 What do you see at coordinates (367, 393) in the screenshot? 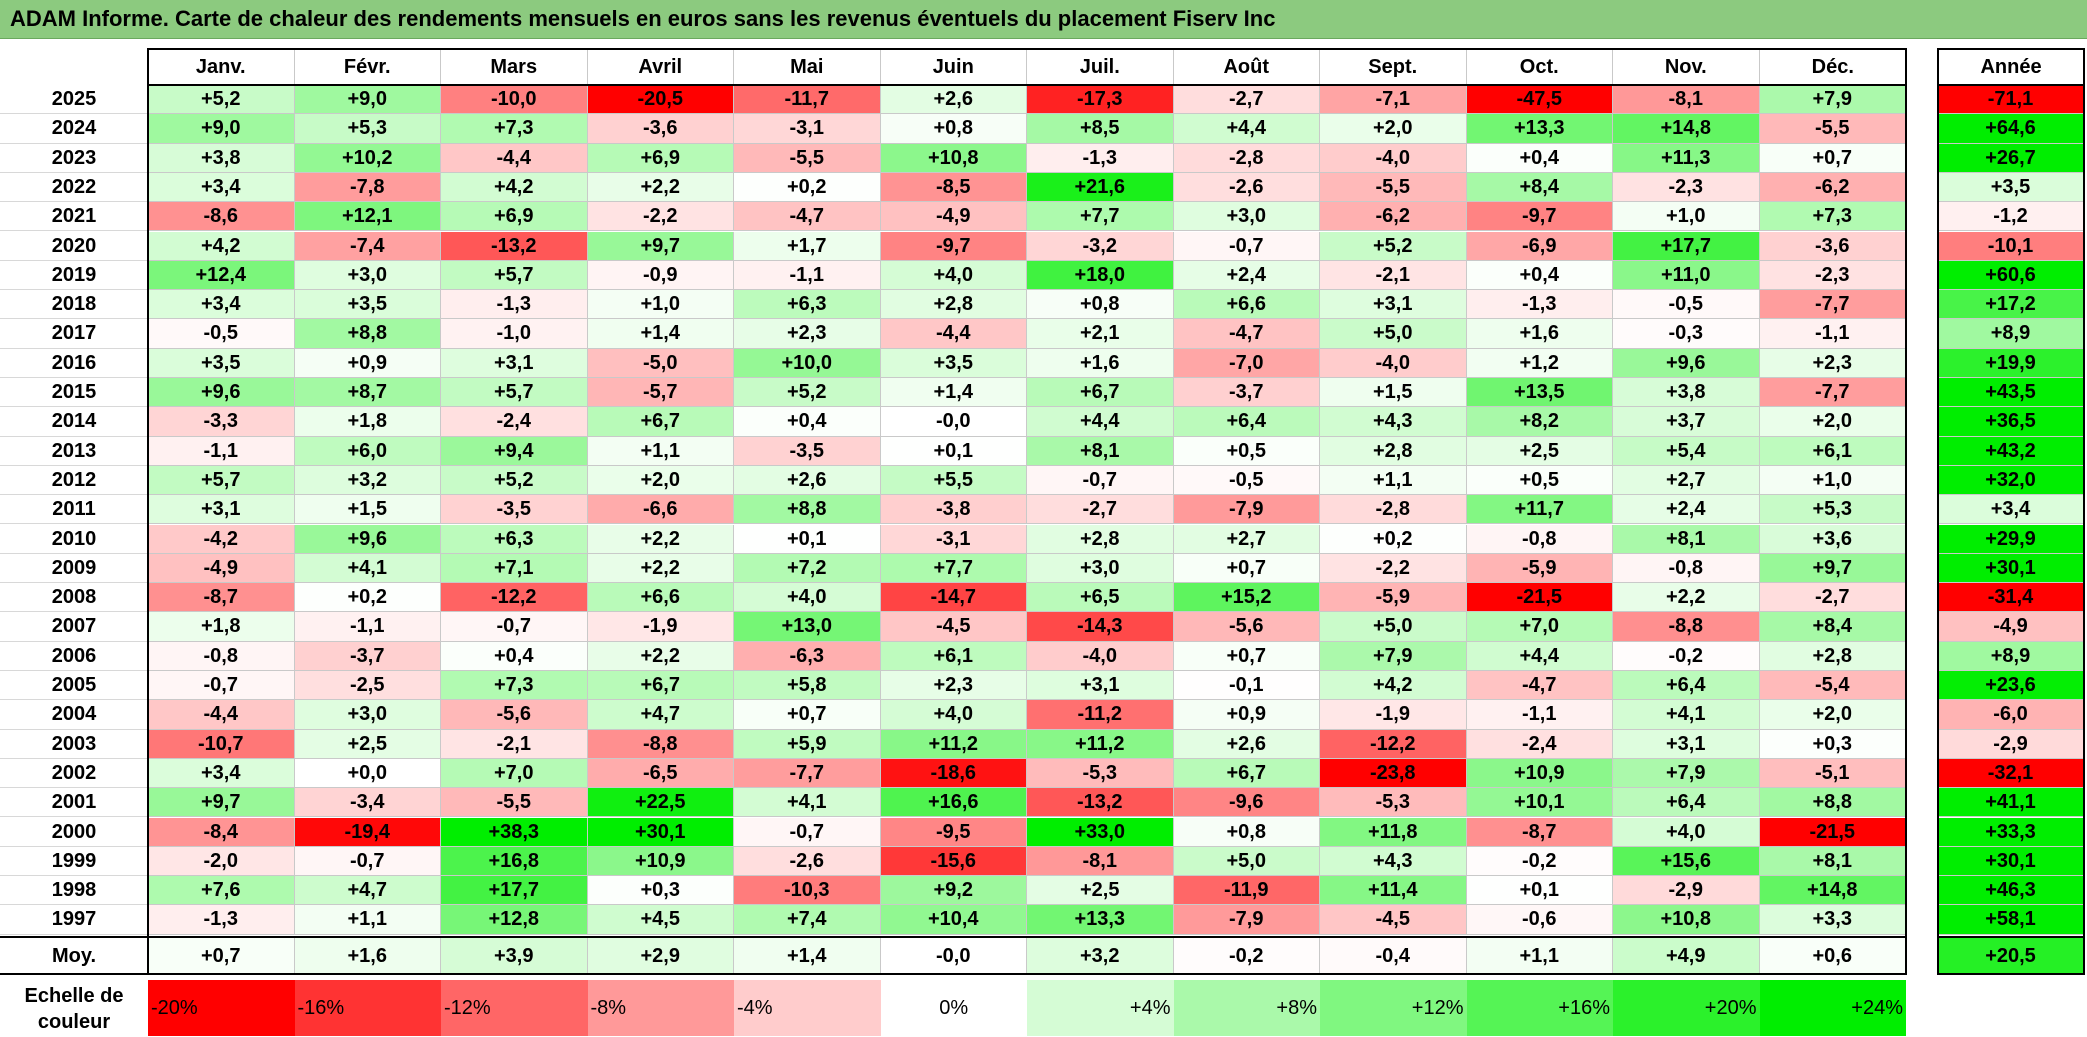
I see `heatmap-cell: +8,7` at bounding box center [367, 393].